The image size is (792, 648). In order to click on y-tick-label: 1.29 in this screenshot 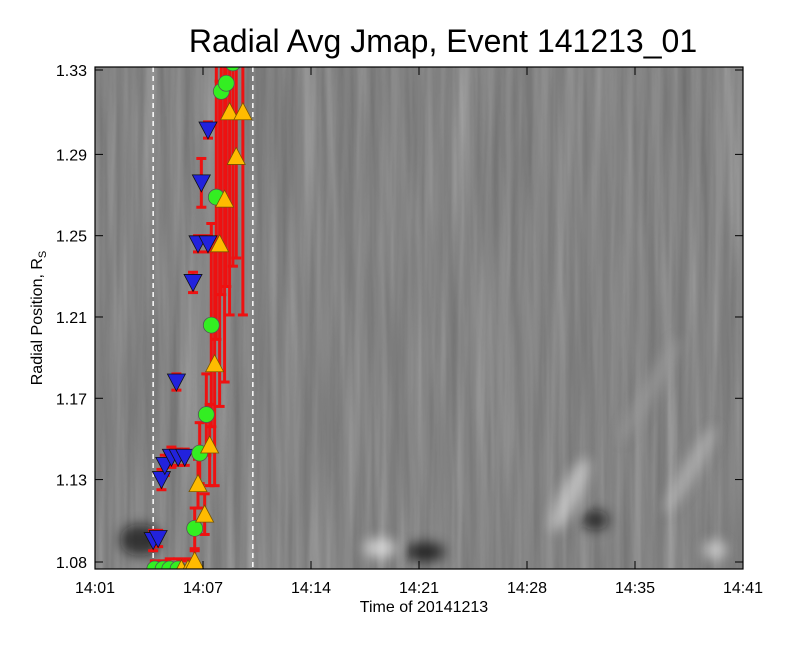, I will do `click(71, 155)`.